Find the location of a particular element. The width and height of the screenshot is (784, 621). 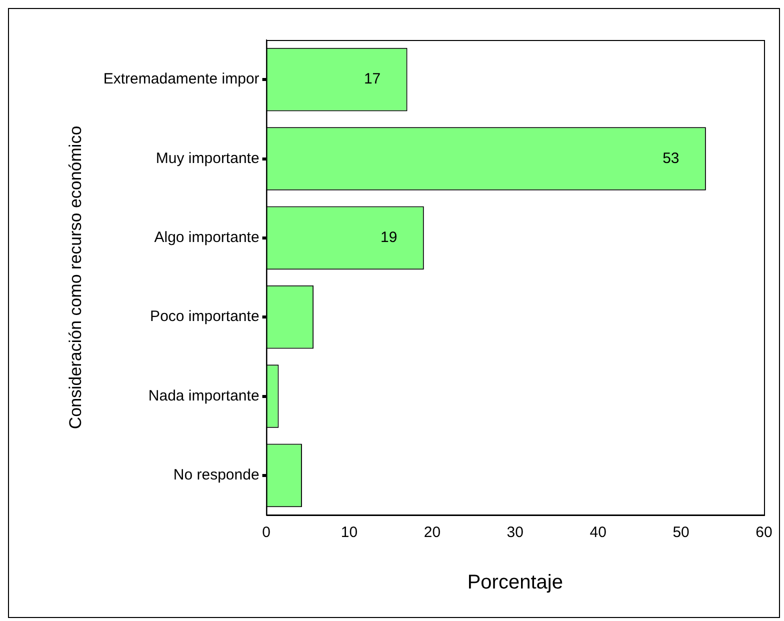

y-tick-label: Poco importante is located at coordinates (205, 317).